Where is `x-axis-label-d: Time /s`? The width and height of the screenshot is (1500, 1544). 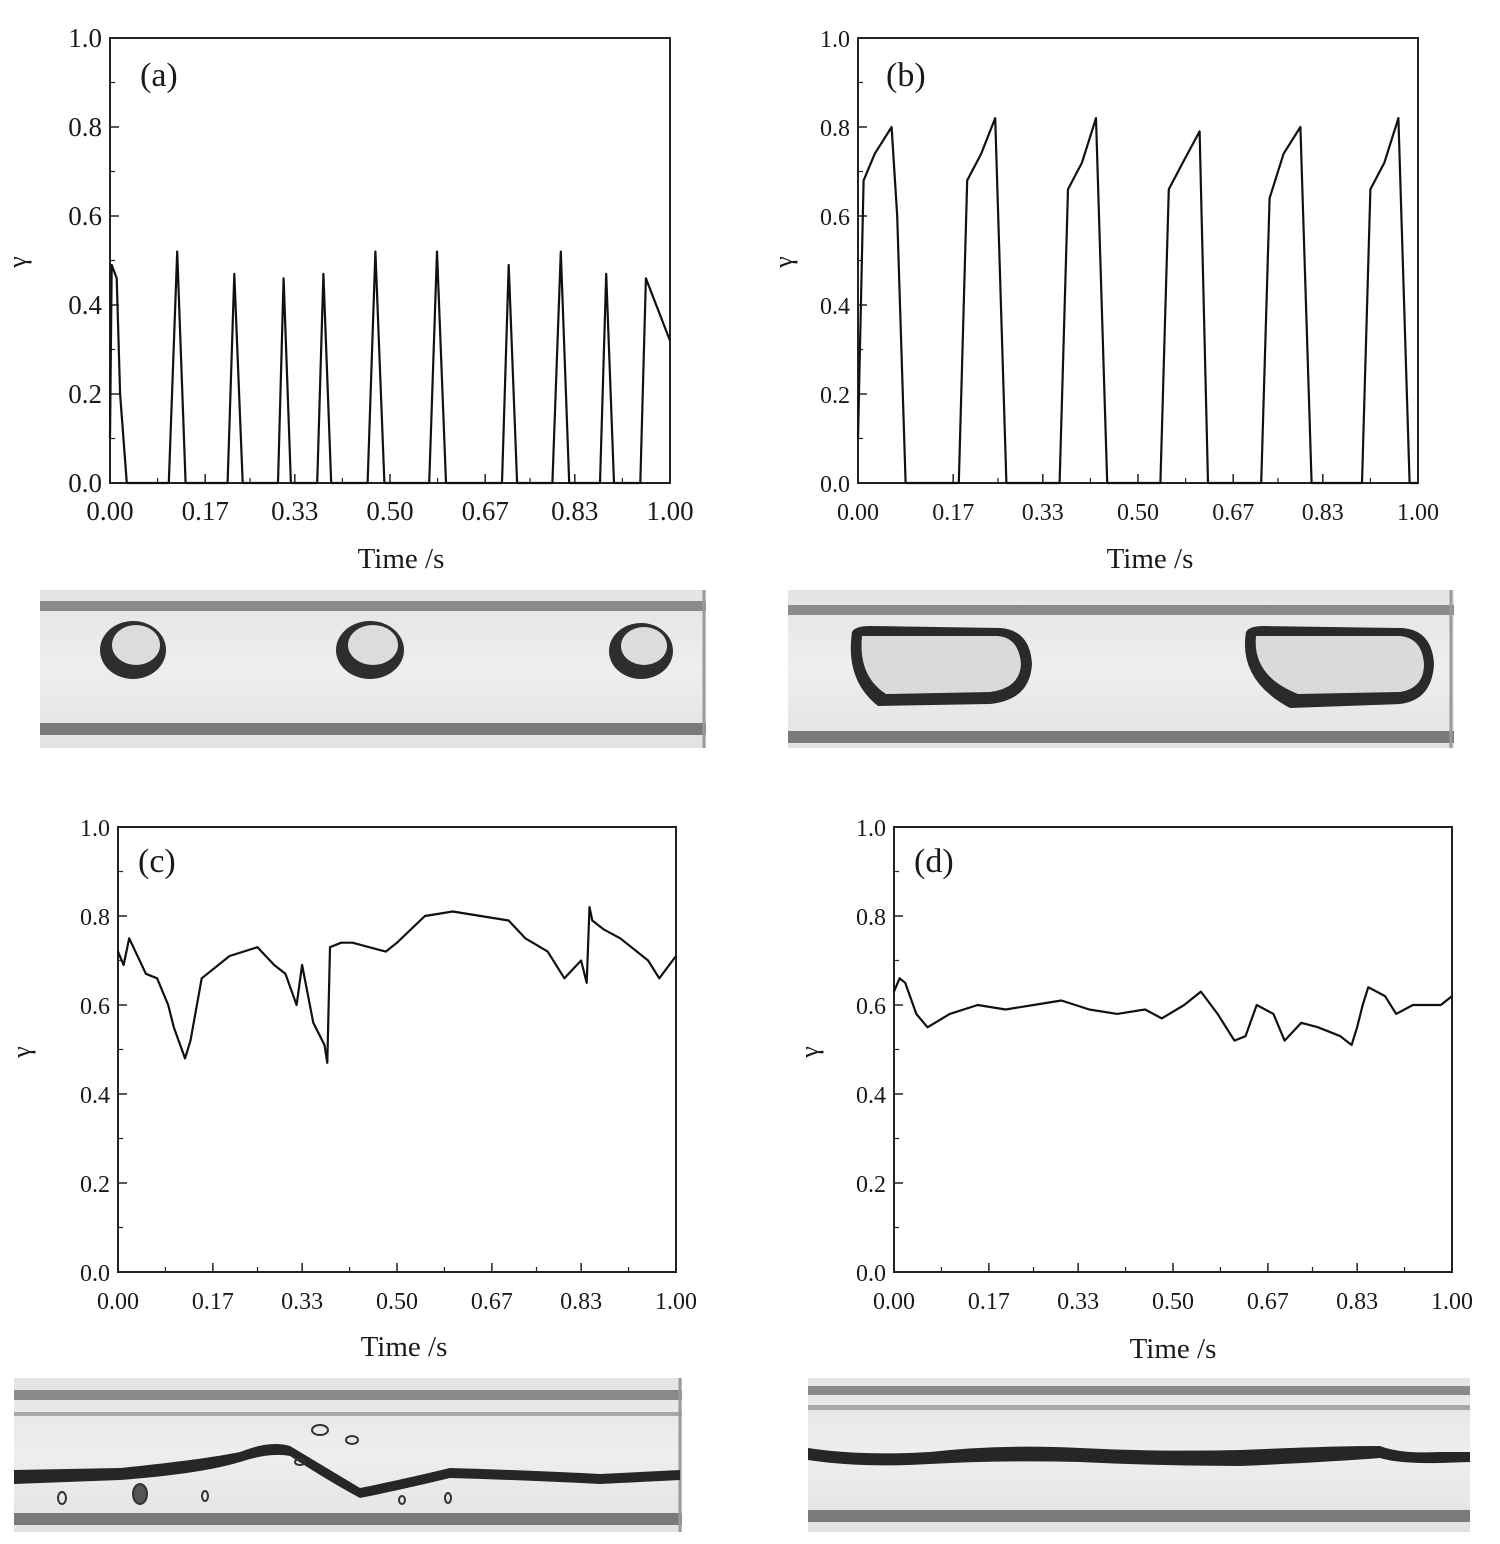 x-axis-label-d: Time /s is located at coordinates (1173, 1349).